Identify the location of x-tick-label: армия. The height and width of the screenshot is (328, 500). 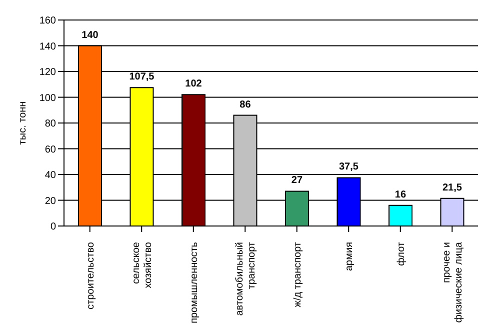
(350, 256).